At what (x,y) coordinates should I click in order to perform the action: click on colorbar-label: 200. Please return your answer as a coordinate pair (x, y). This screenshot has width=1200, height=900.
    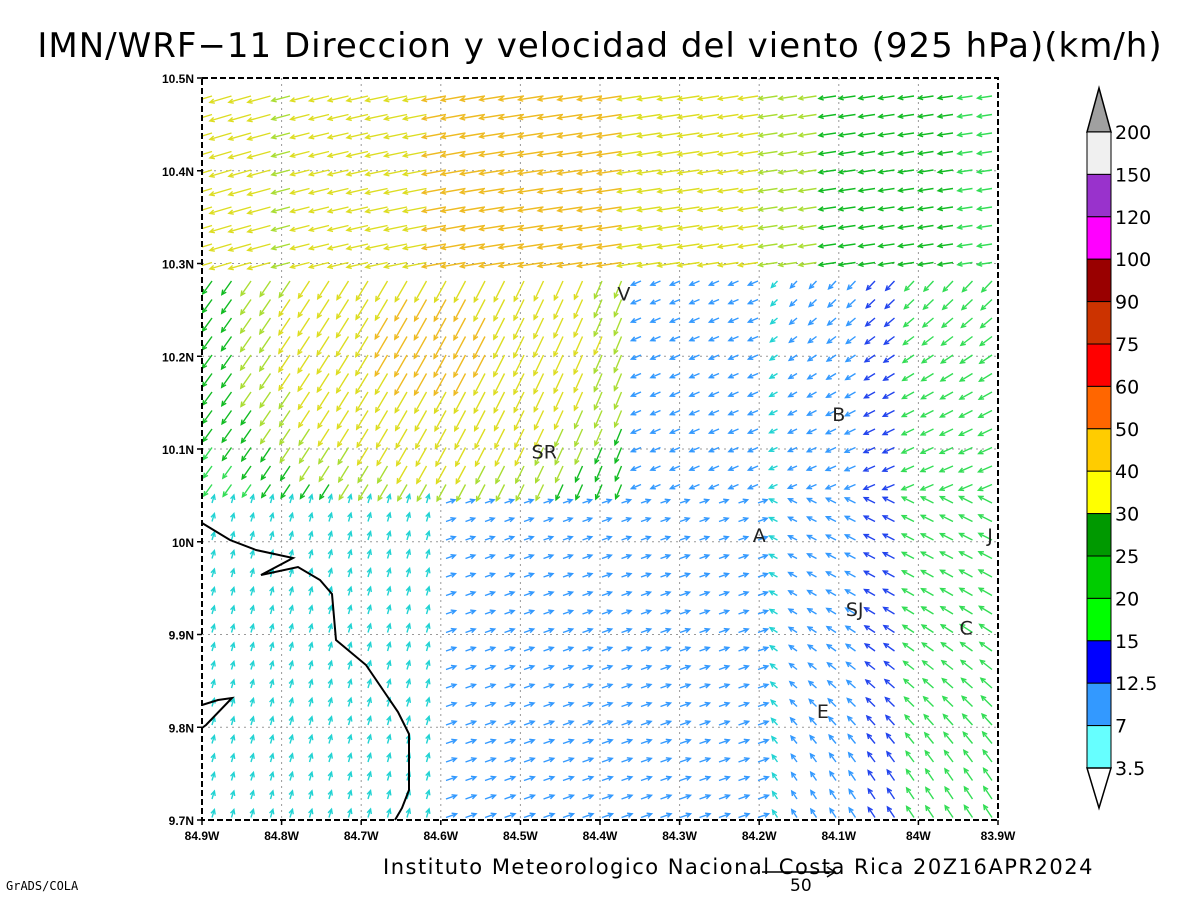
    Looking at the image, I should click on (1133, 133).